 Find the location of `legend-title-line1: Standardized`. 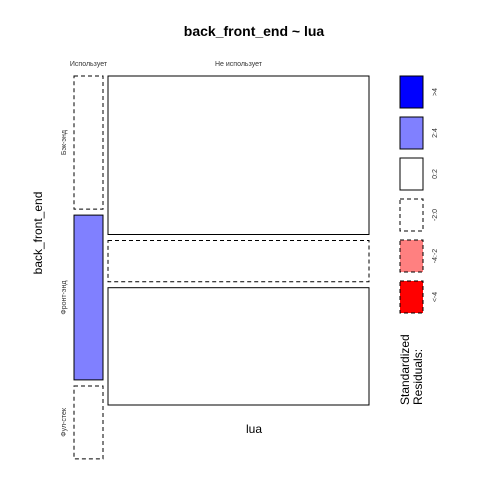

legend-title-line1: Standardized is located at coordinates (405, 369).